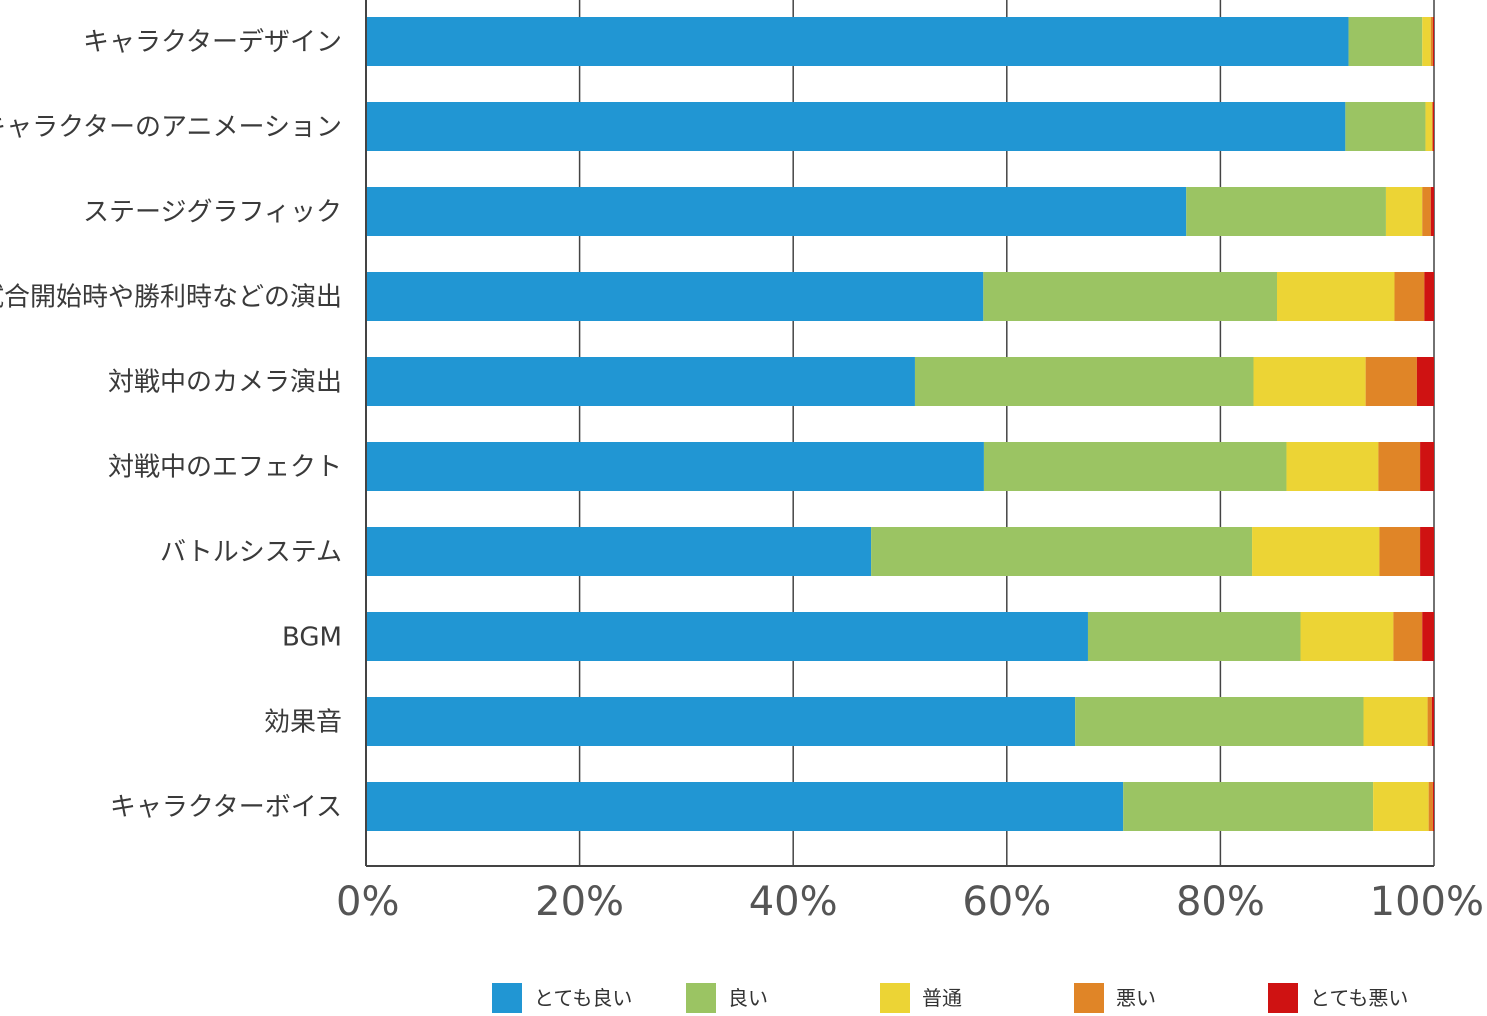 This screenshot has width=1487, height=1016. Describe the element at coordinates (1006, 902) in the screenshot. I see `x-tick-label-3: 60%` at that location.